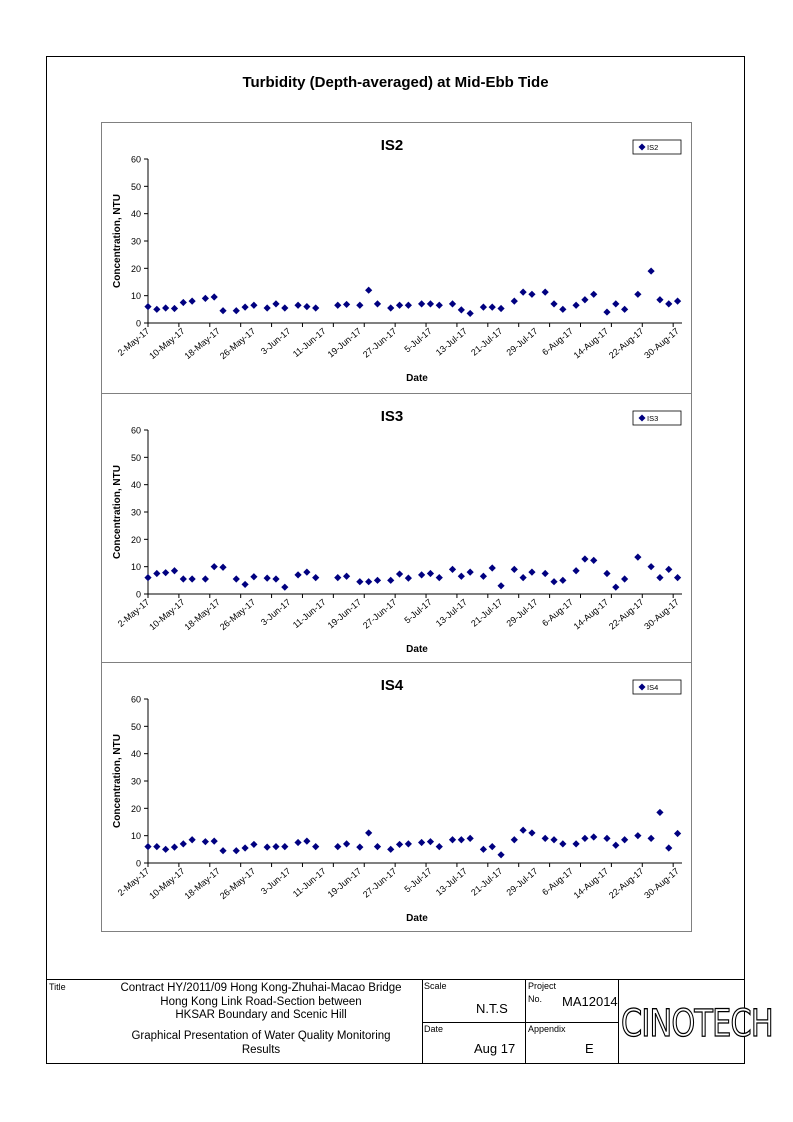 This screenshot has width=793, height=1122. Describe the element at coordinates (166, 883) in the screenshot. I see `x-tick-label: 10-May-17` at that location.